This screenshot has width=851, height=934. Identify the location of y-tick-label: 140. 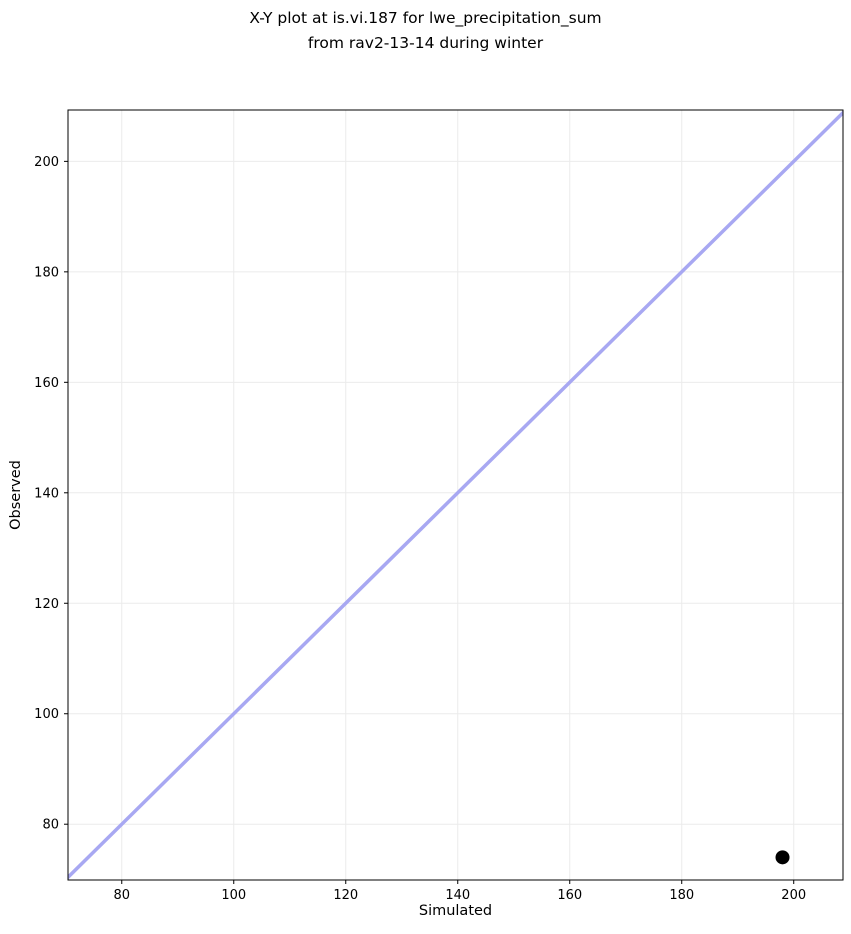
(46, 493).